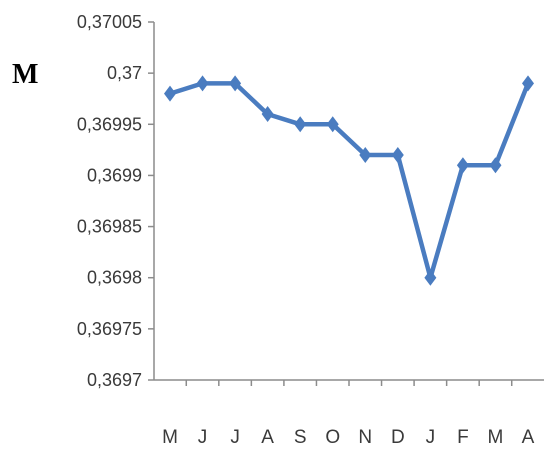 The height and width of the screenshot is (452, 544). Describe the element at coordinates (114, 175) in the screenshot. I see `y-tick-label: 0,3699` at that location.